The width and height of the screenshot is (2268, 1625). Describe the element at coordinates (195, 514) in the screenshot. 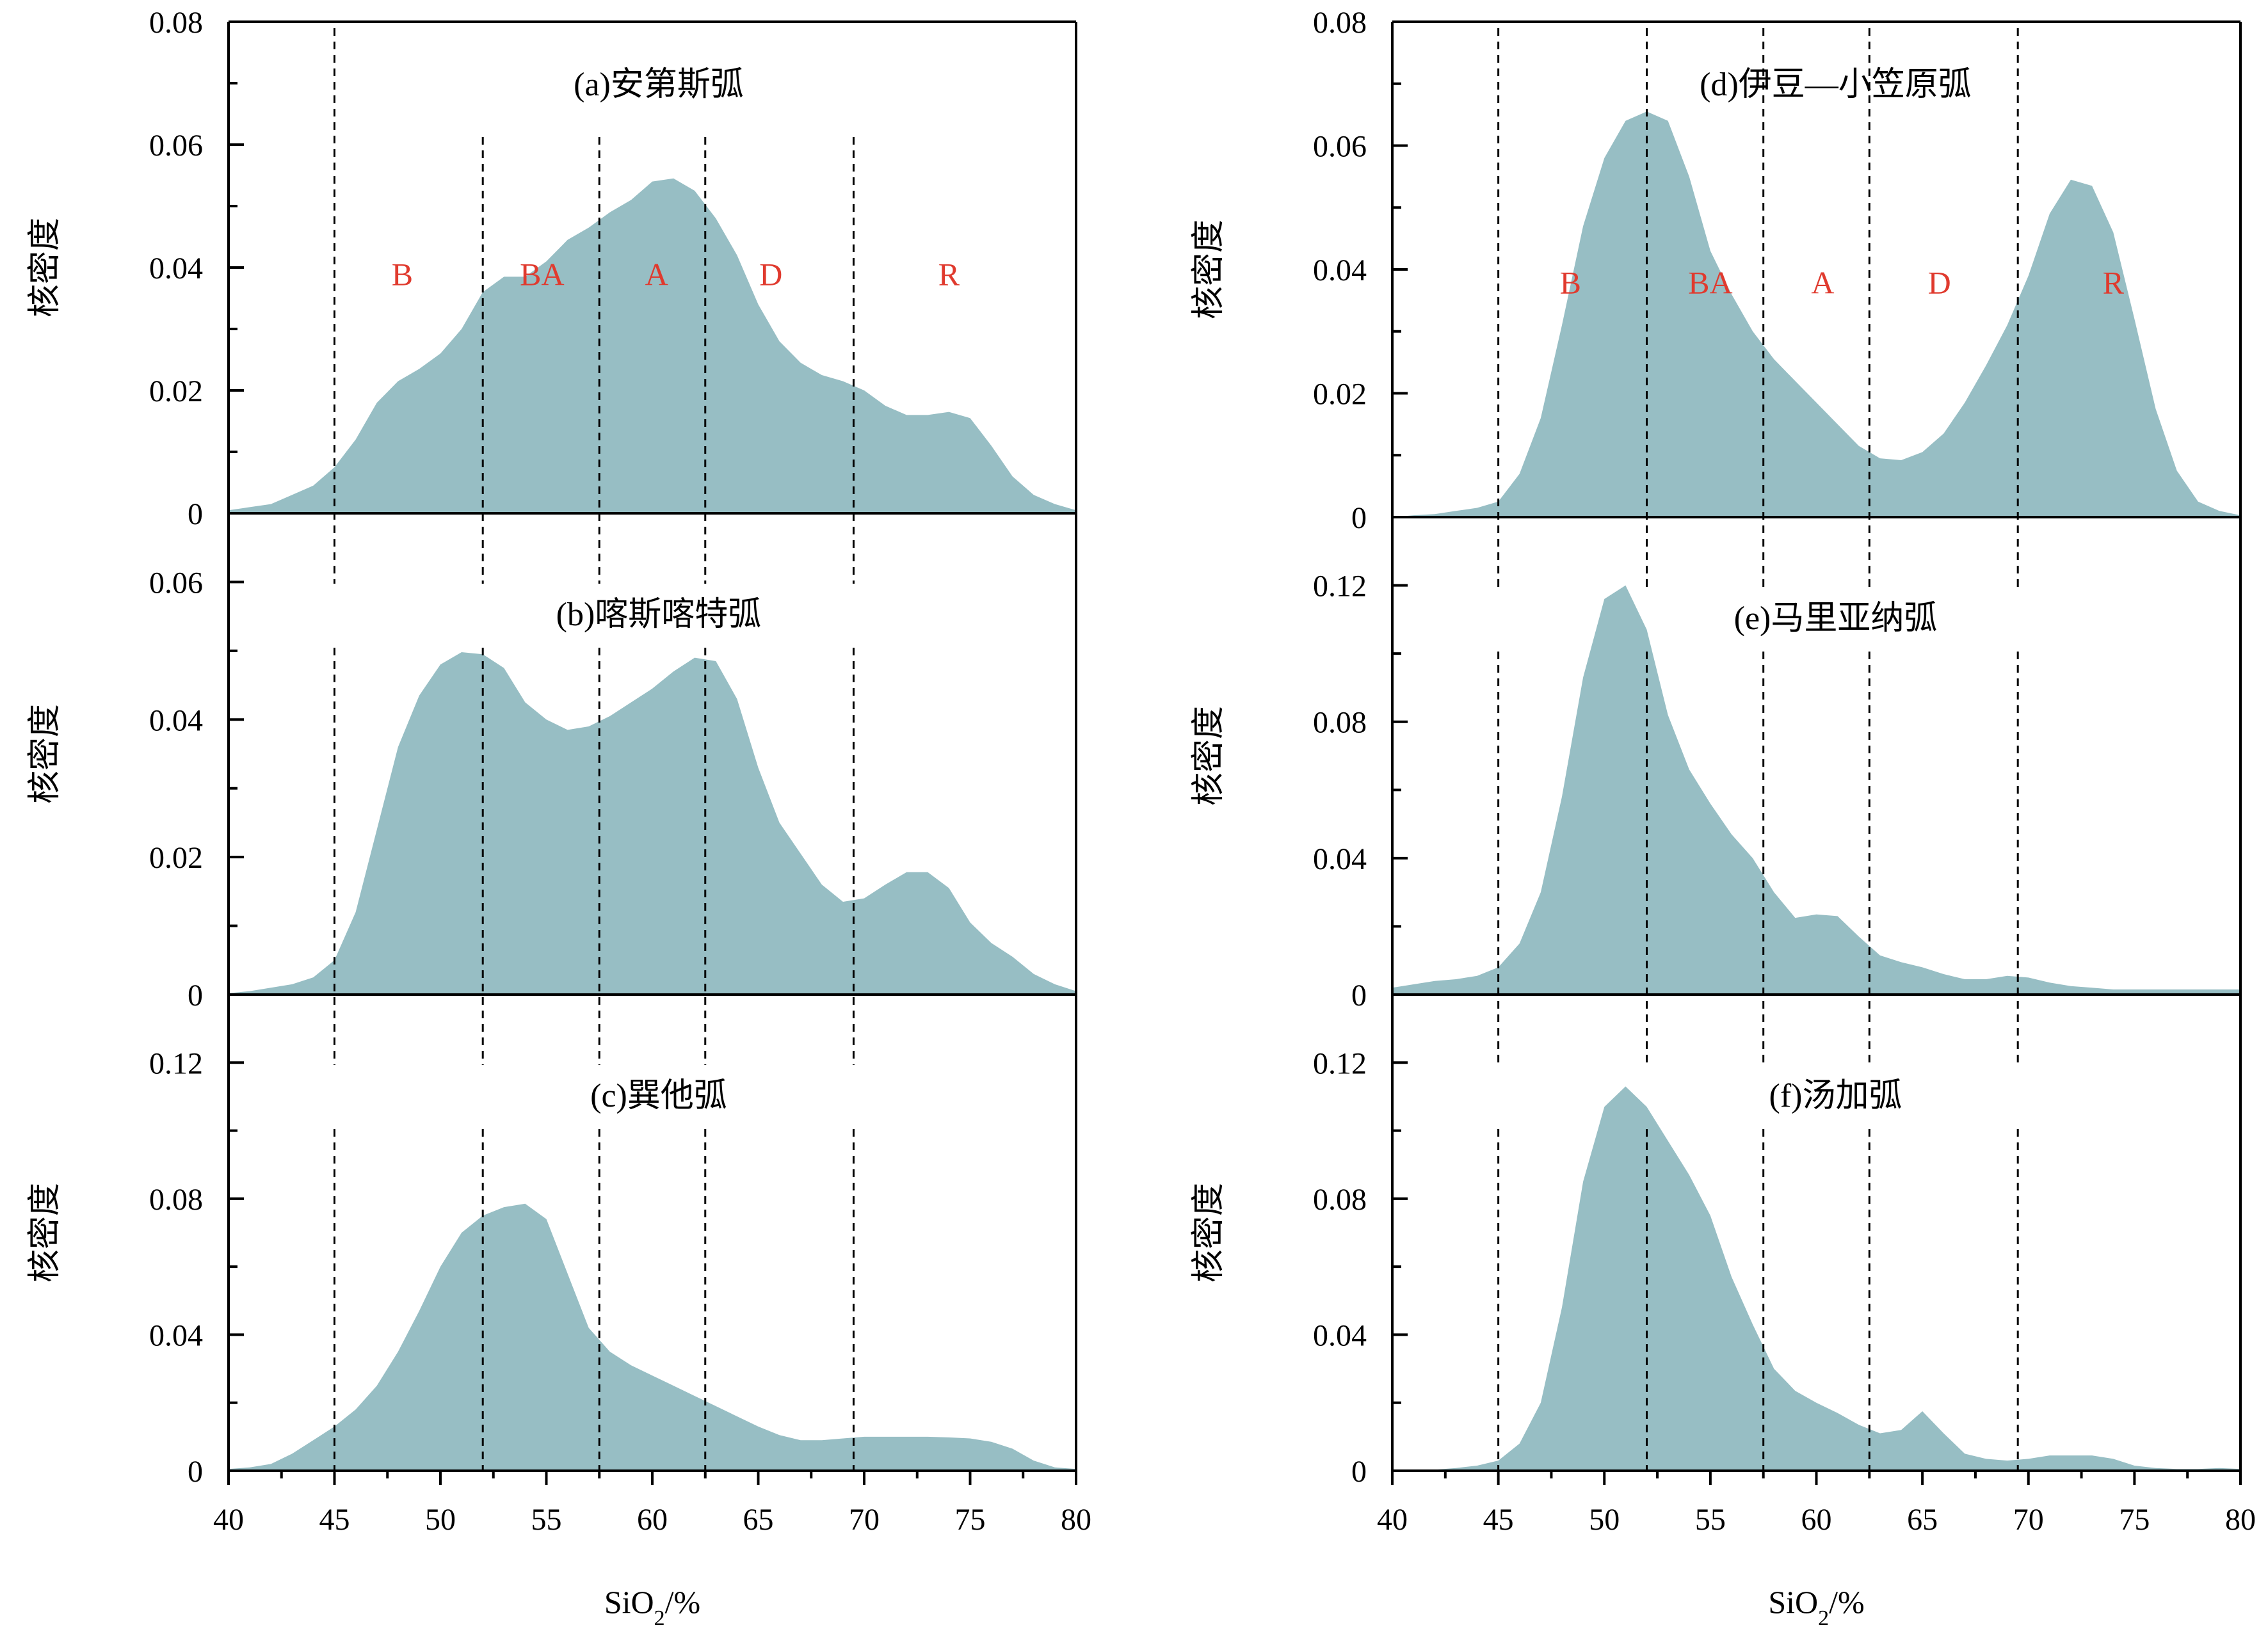

I see `y-tick-label-a: 0` at that location.